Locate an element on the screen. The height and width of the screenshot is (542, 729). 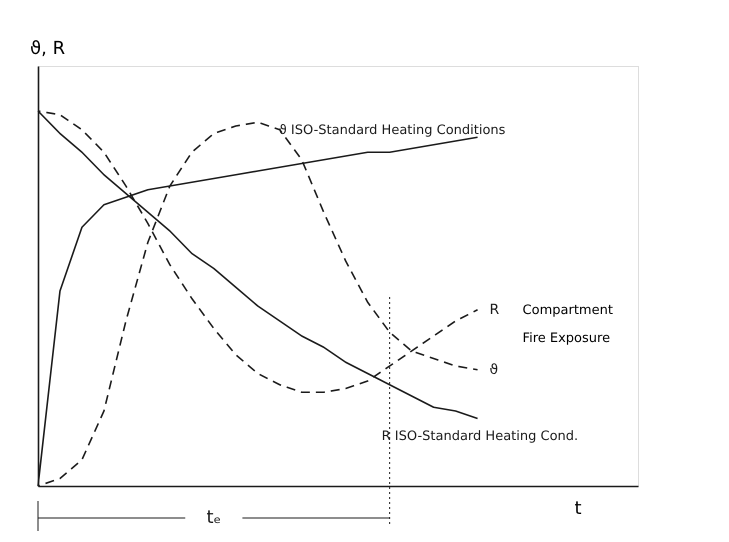
y-axis-title: ϑ, R is located at coordinates (48, 48).